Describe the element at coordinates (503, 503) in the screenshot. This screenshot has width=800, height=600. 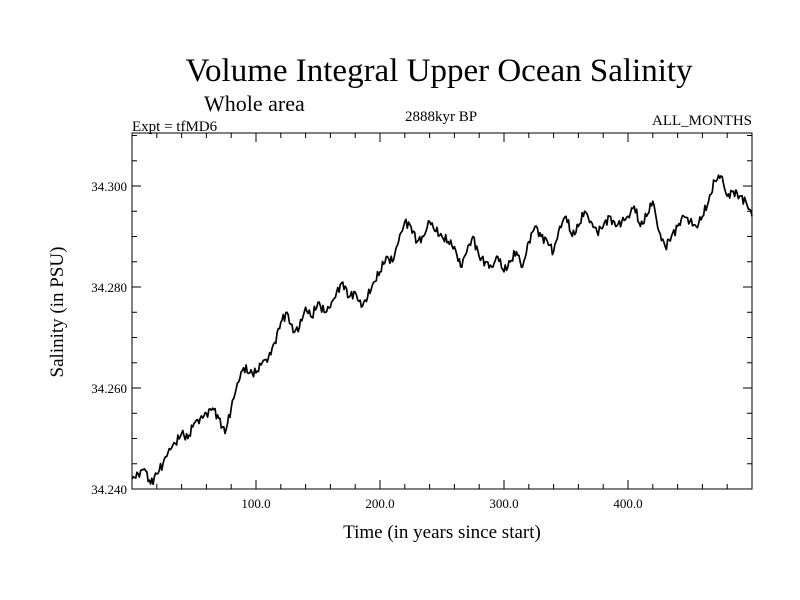
I see `x-tick-label: 300.0` at that location.